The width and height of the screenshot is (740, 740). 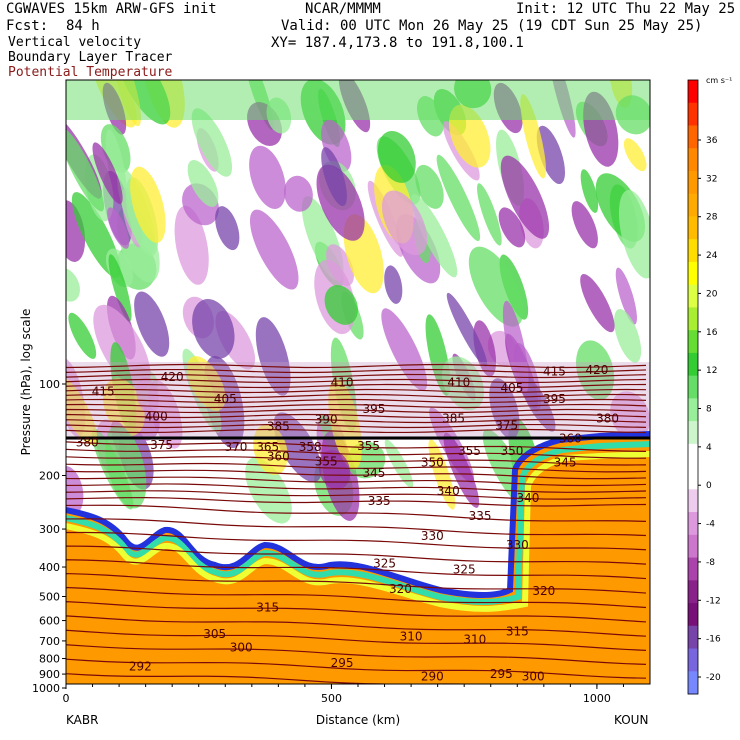 I want to click on isentrope-label: 420, so click(x=172, y=377).